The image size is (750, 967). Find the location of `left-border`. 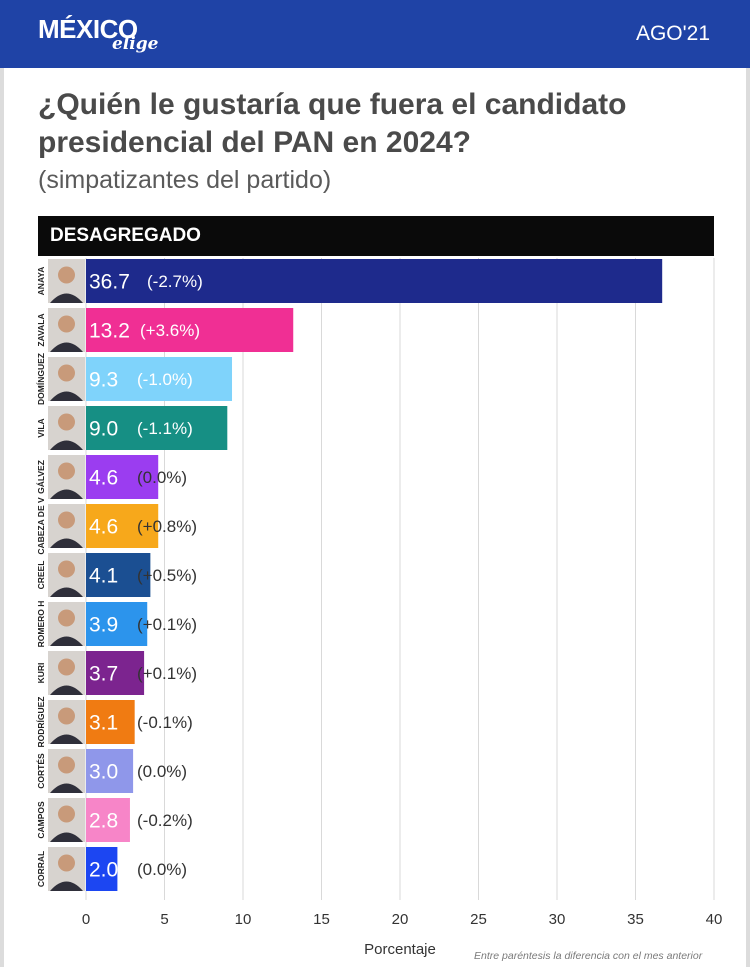

left-border is located at coordinates (2, 517).